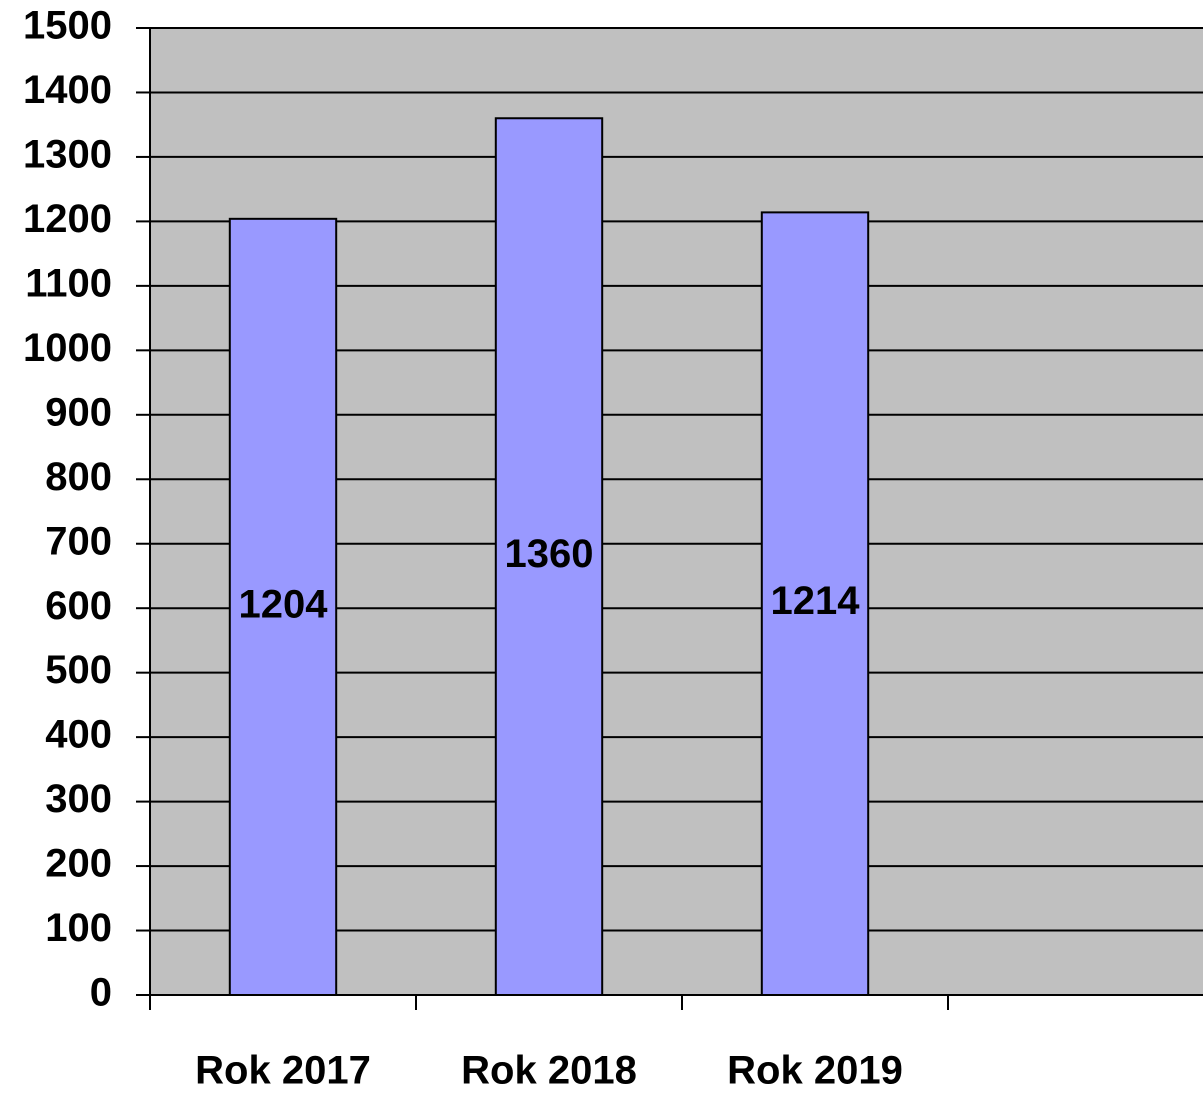 Image resolution: width=1203 pixels, height=1094 pixels. What do you see at coordinates (67, 154) in the screenshot?
I see `y-tick-label: 1300` at bounding box center [67, 154].